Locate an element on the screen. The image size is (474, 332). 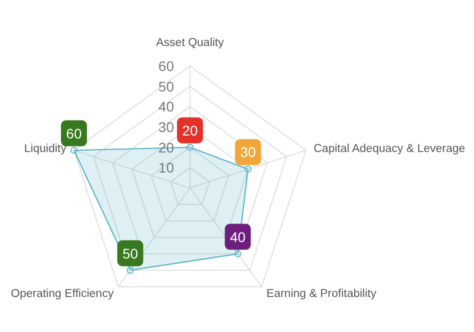
y-tick-label: 50 is located at coordinates (166, 86).